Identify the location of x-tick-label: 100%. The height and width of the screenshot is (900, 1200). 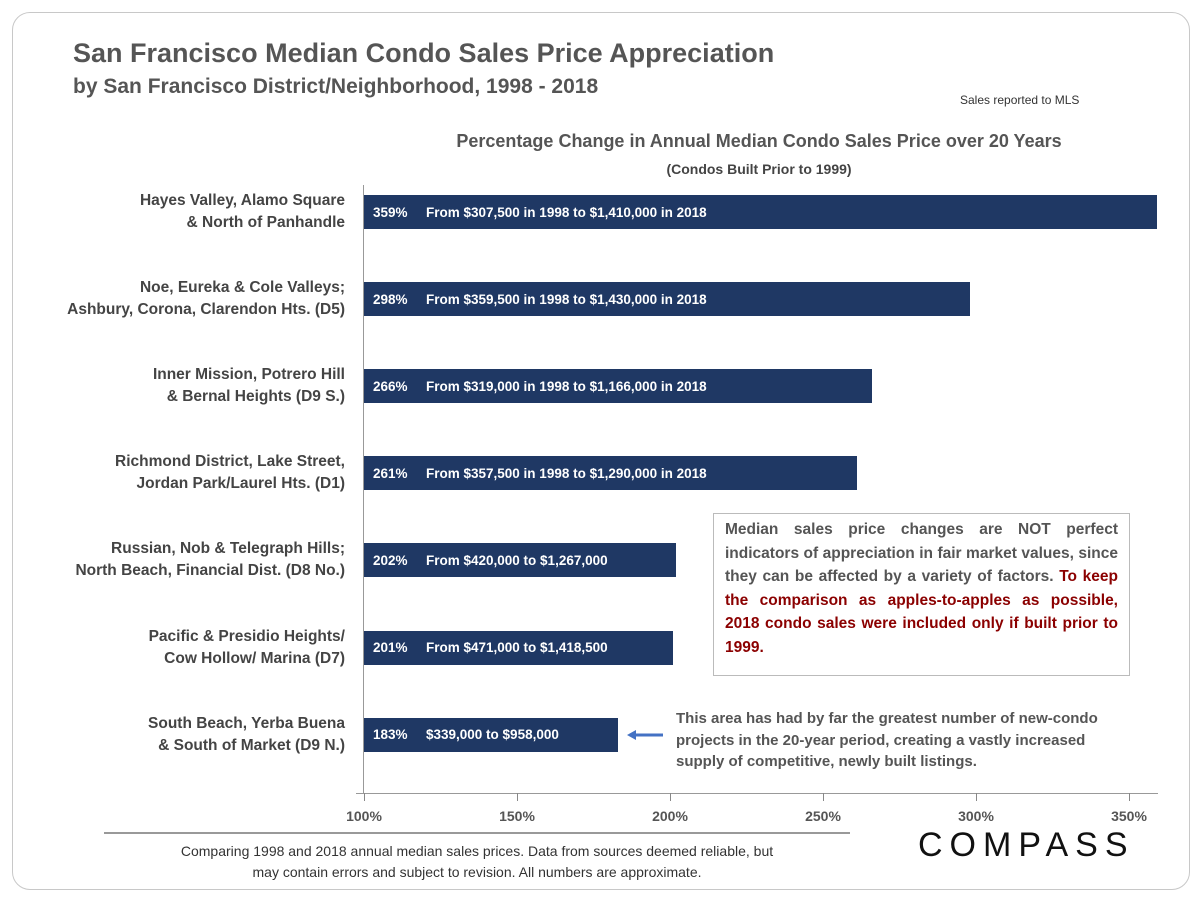
(364, 816).